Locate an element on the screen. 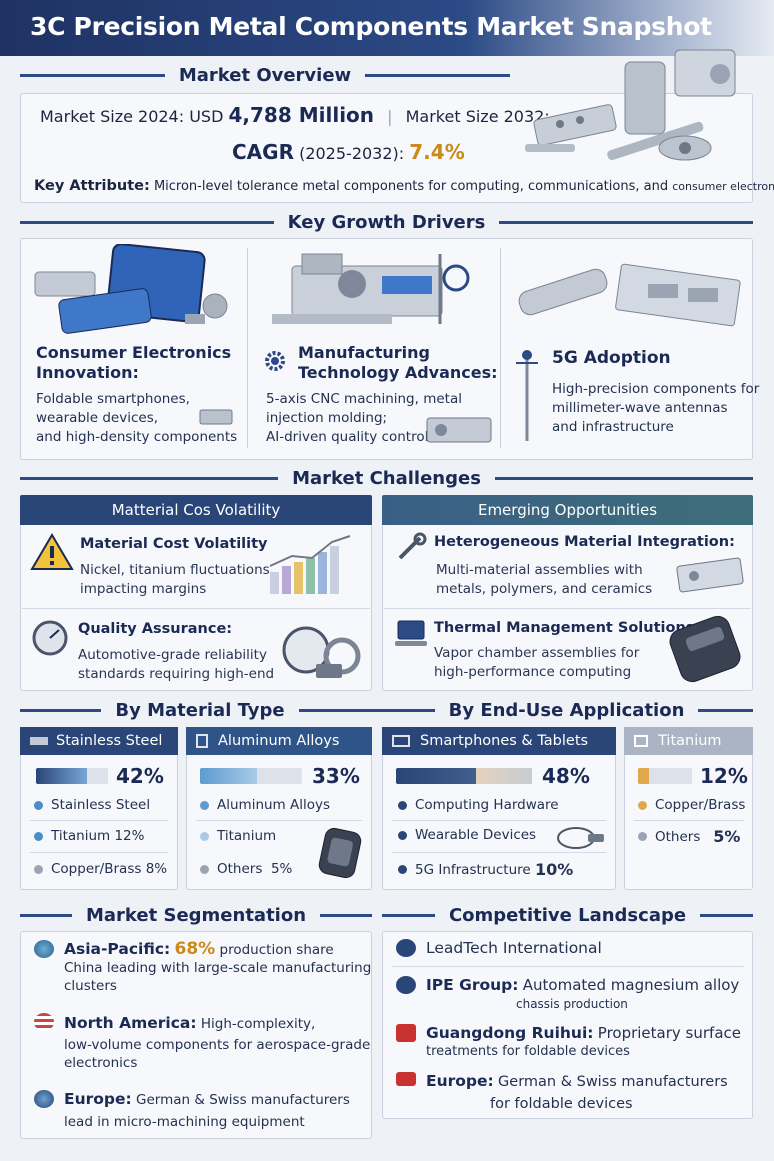 This screenshot has height=1161, width=774. challenge-2-title: Quality Assurance: is located at coordinates (155, 629).